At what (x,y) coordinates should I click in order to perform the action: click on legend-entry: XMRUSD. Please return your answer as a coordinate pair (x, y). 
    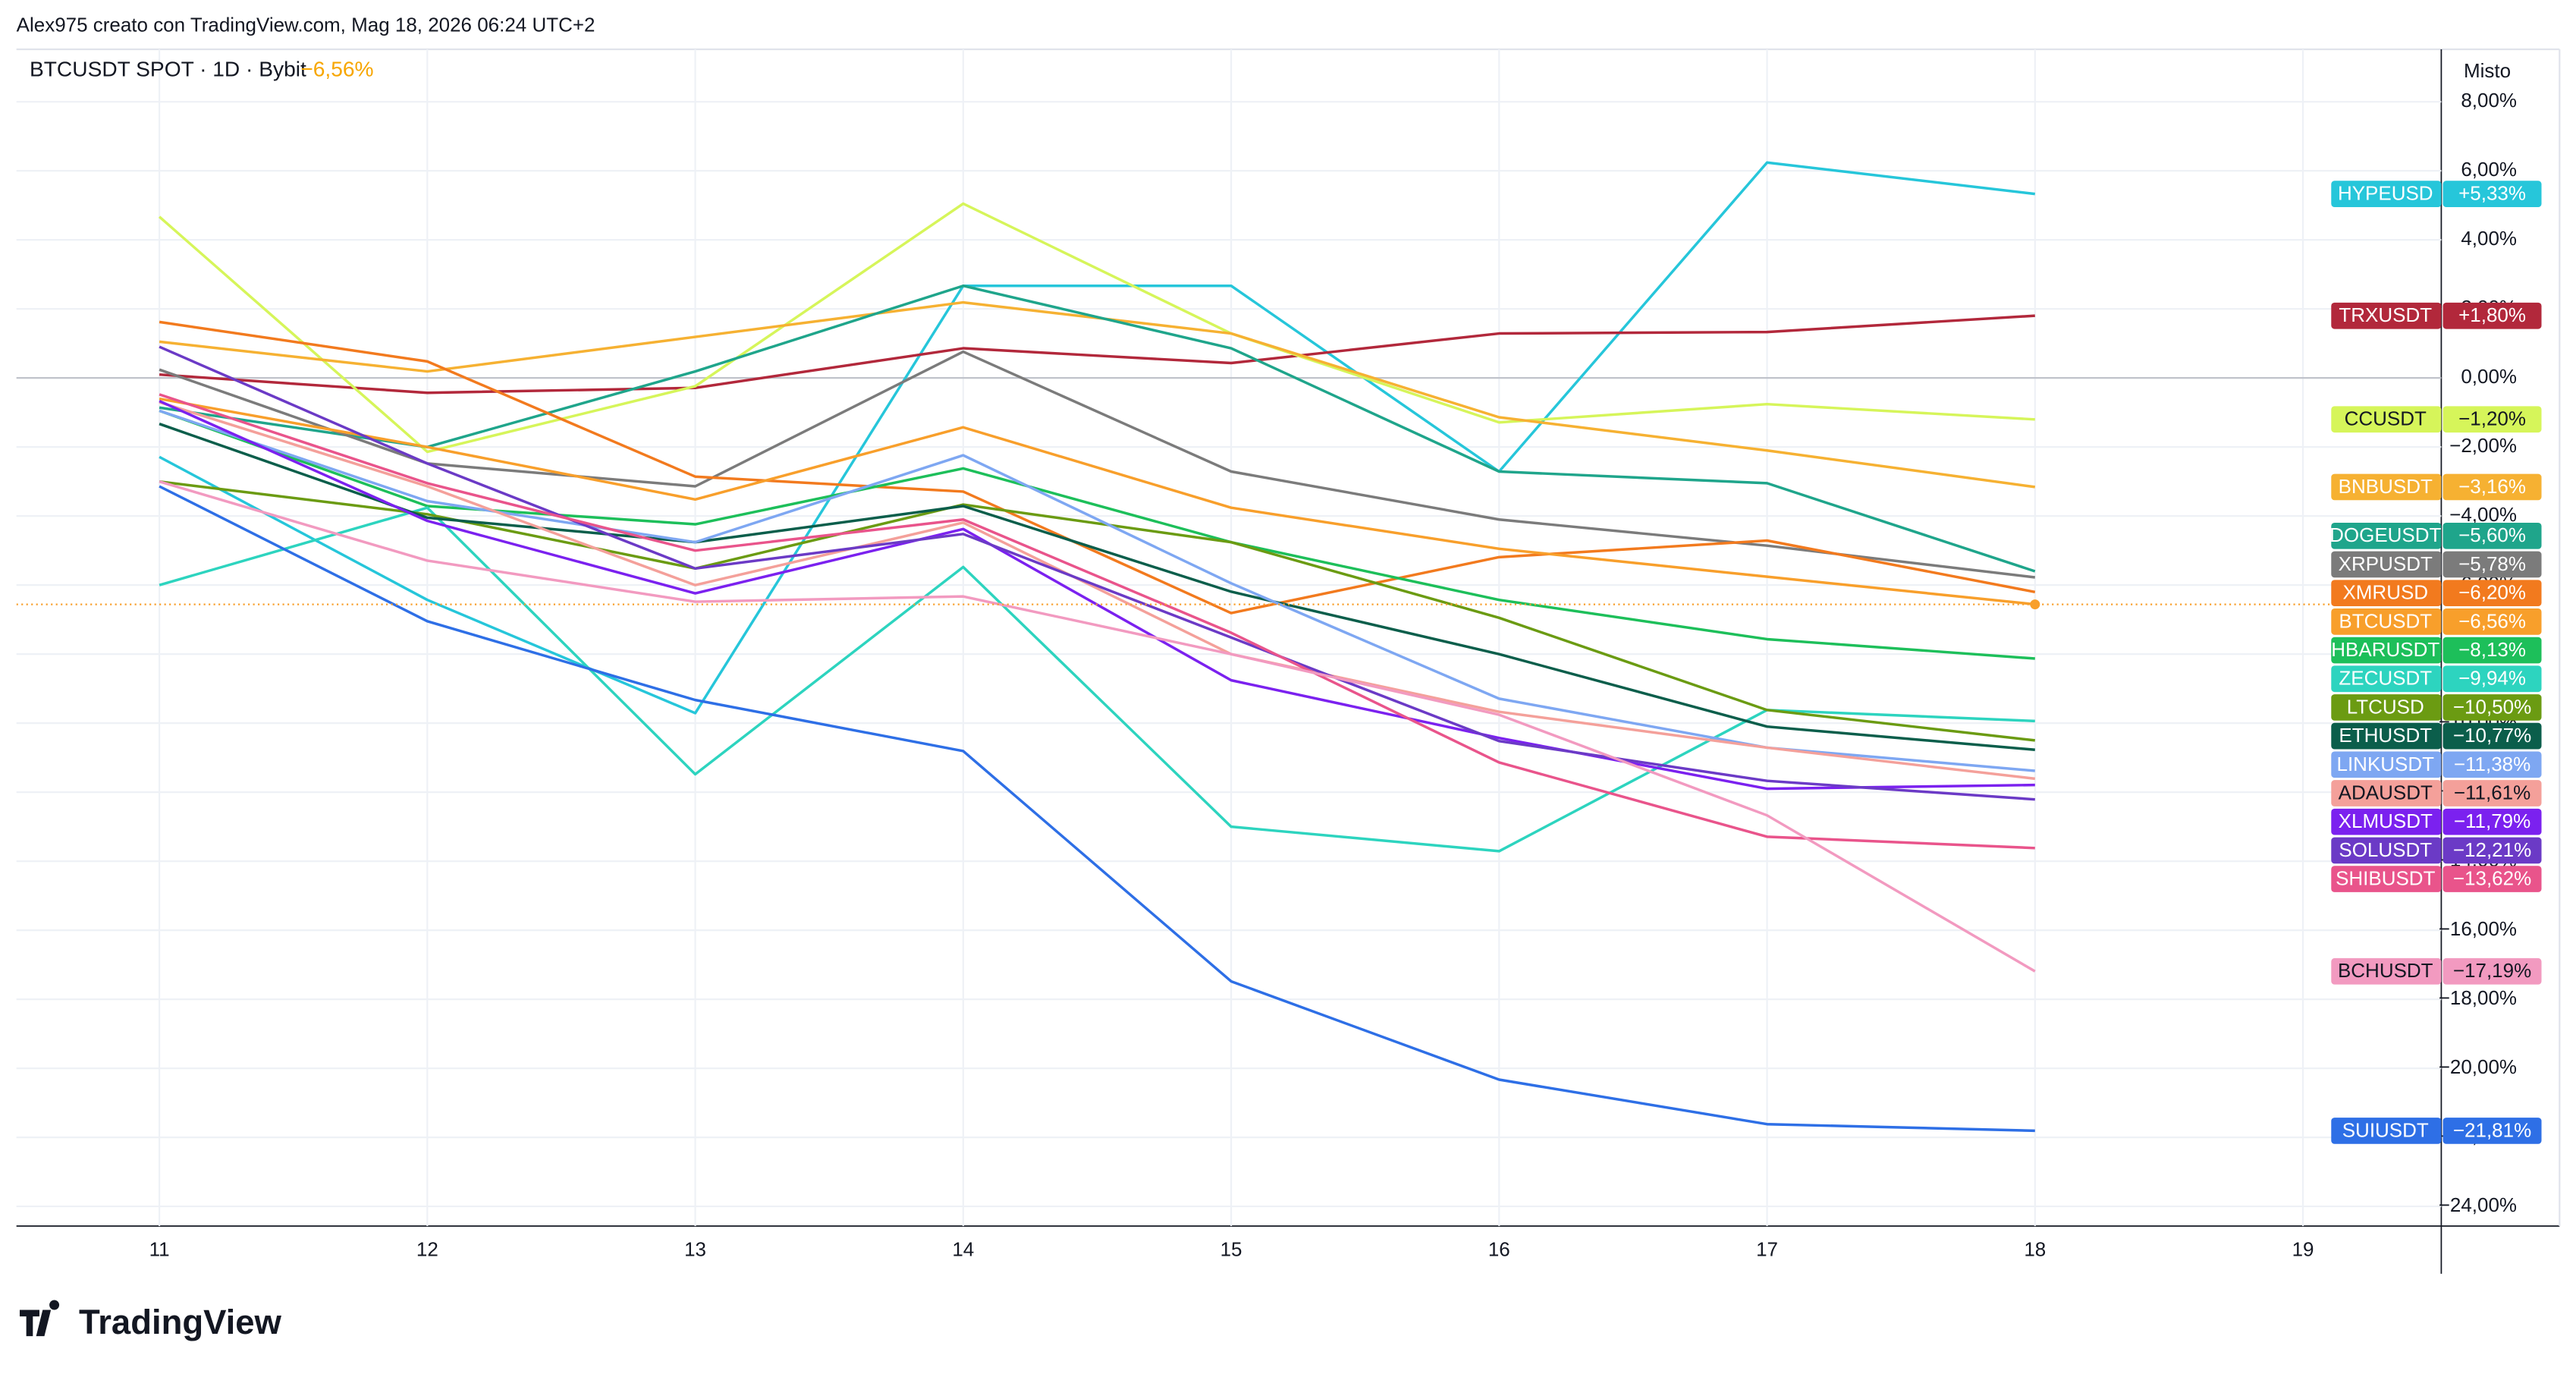
    Looking at the image, I should click on (2385, 592).